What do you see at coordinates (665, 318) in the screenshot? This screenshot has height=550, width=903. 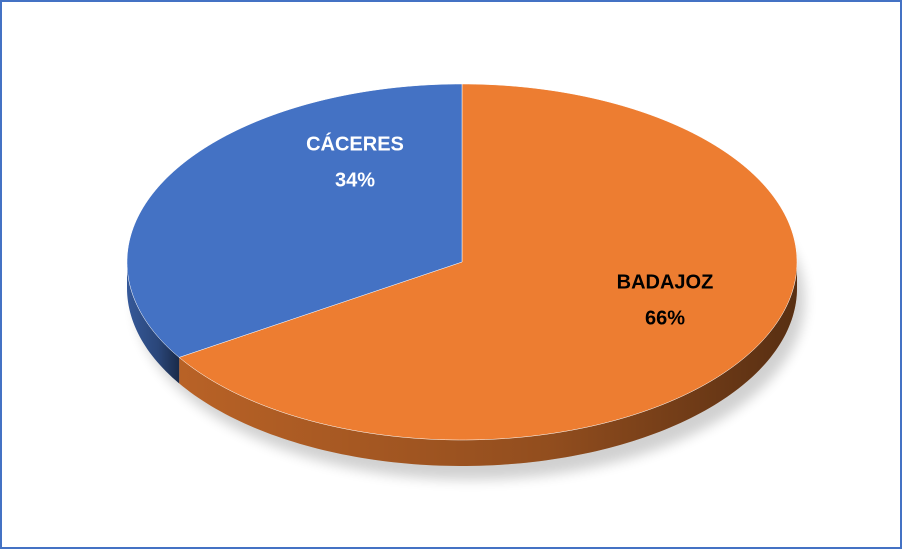 I see `value-label: 66%` at bounding box center [665, 318].